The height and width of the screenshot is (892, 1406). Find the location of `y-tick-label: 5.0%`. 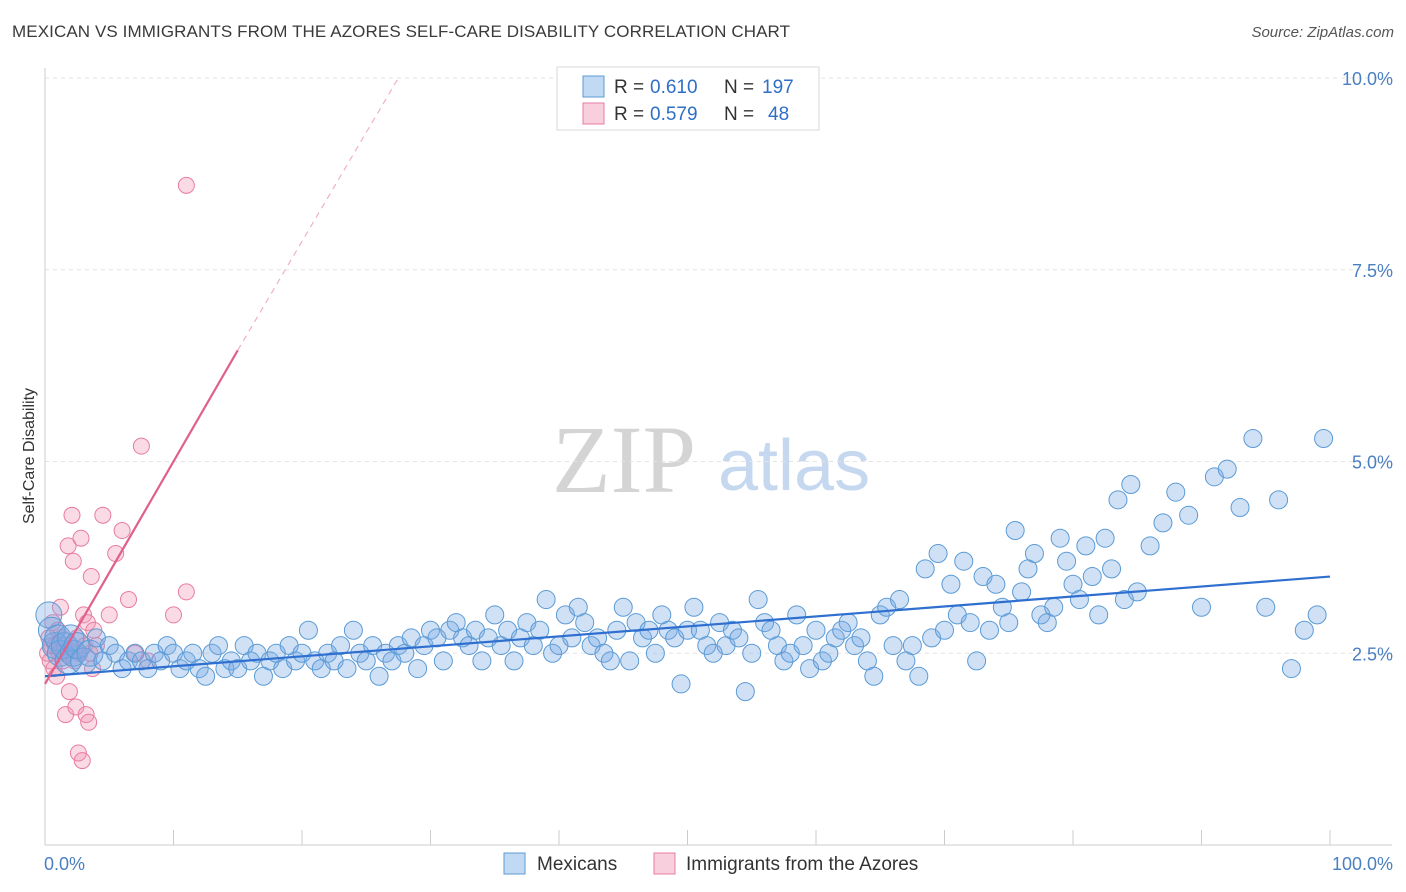

y-tick-label: 5.0% is located at coordinates (1372, 463).